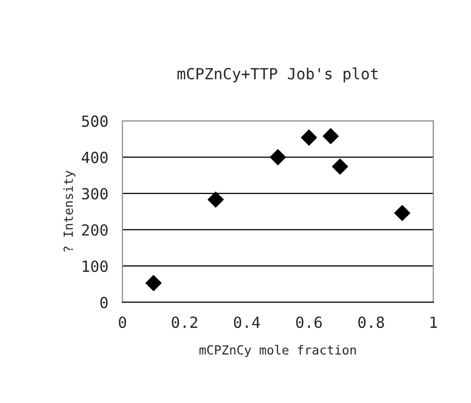 The width and height of the screenshot is (471, 403). I want to click on y-tick-label: 0, so click(104, 302).